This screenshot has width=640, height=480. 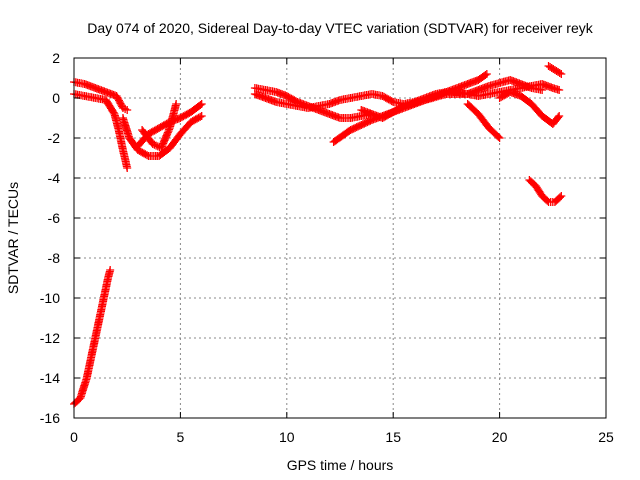 What do you see at coordinates (54, 138) in the screenshot?
I see `y-tick-label: -2` at bounding box center [54, 138].